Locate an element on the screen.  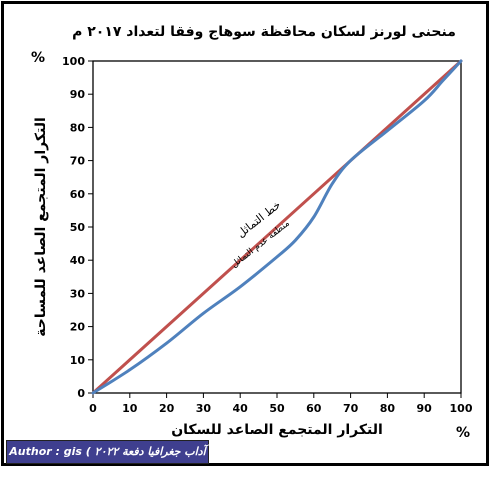
x-tick-label: 30 is located at coordinates (204, 408).